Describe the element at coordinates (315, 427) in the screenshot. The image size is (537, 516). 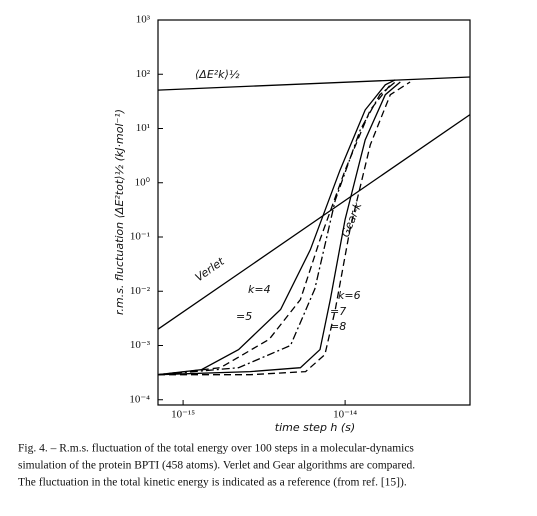
I see `x-axis-label: time step h (s)` at that location.